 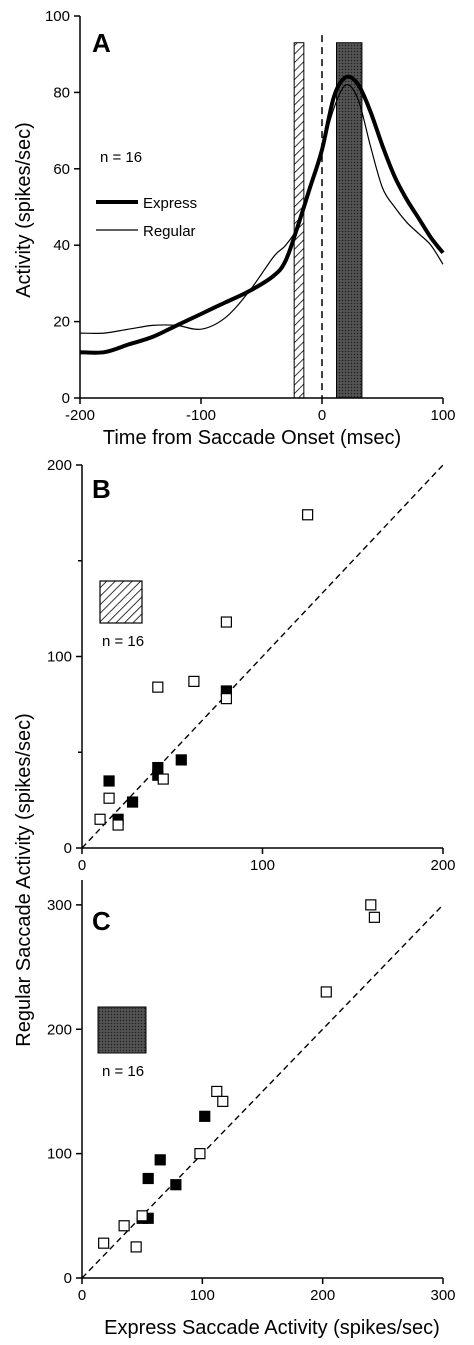 What do you see at coordinates (123, 1071) in the screenshot?
I see `panel-c-n-label: n = 16` at bounding box center [123, 1071].